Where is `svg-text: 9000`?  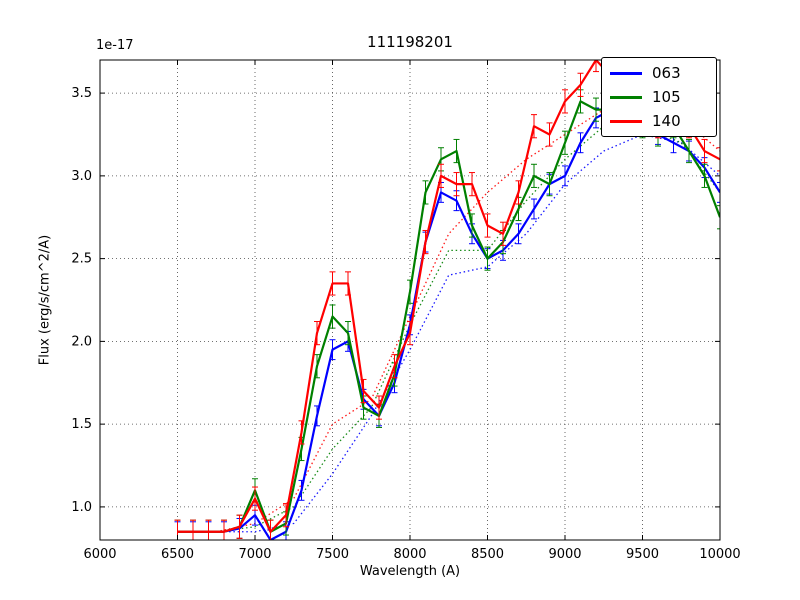 svg-text: 9000 is located at coordinates (564, 554).